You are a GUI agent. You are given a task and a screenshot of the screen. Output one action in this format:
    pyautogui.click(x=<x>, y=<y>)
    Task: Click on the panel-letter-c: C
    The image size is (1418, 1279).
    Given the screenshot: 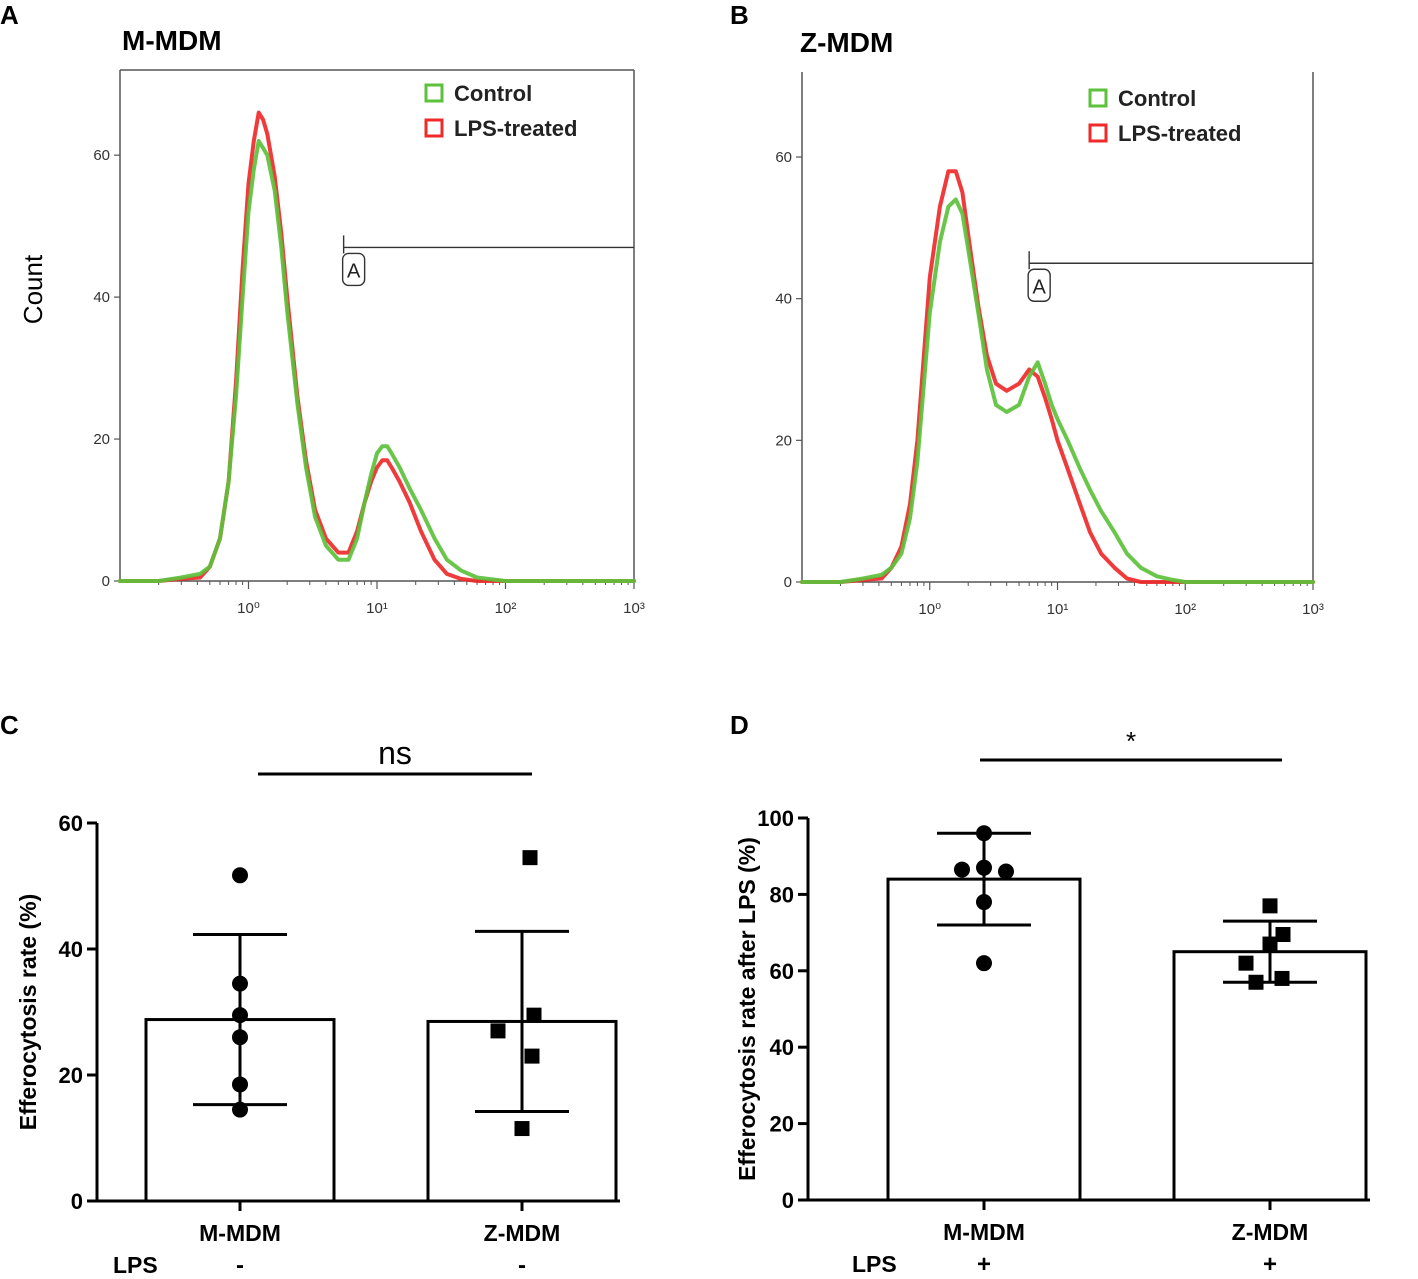 What is the action you would take?
    pyautogui.click(x=9, y=725)
    